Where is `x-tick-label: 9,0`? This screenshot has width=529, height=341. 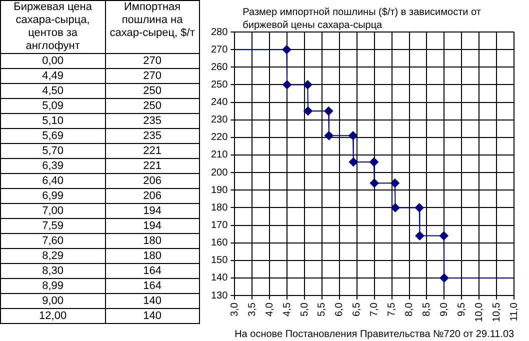
x-tick-label: 9,0 is located at coordinates (444, 309).